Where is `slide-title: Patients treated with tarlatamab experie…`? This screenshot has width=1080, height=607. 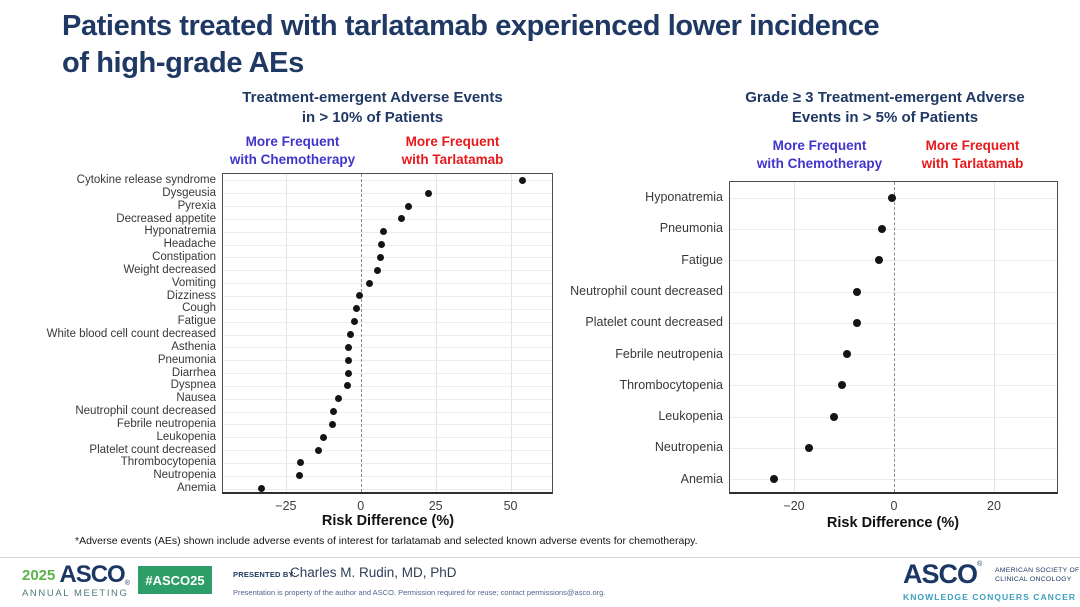 slide-title: Patients treated with tarlatamab experie… is located at coordinates (471, 44).